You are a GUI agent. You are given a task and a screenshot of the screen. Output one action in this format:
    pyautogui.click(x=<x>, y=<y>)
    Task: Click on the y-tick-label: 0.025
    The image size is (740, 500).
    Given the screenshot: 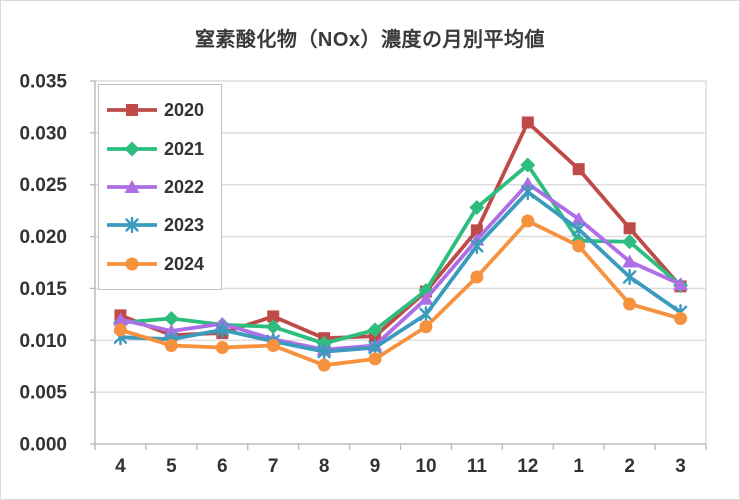 What is the action you would take?
    pyautogui.click(x=43, y=185)
    